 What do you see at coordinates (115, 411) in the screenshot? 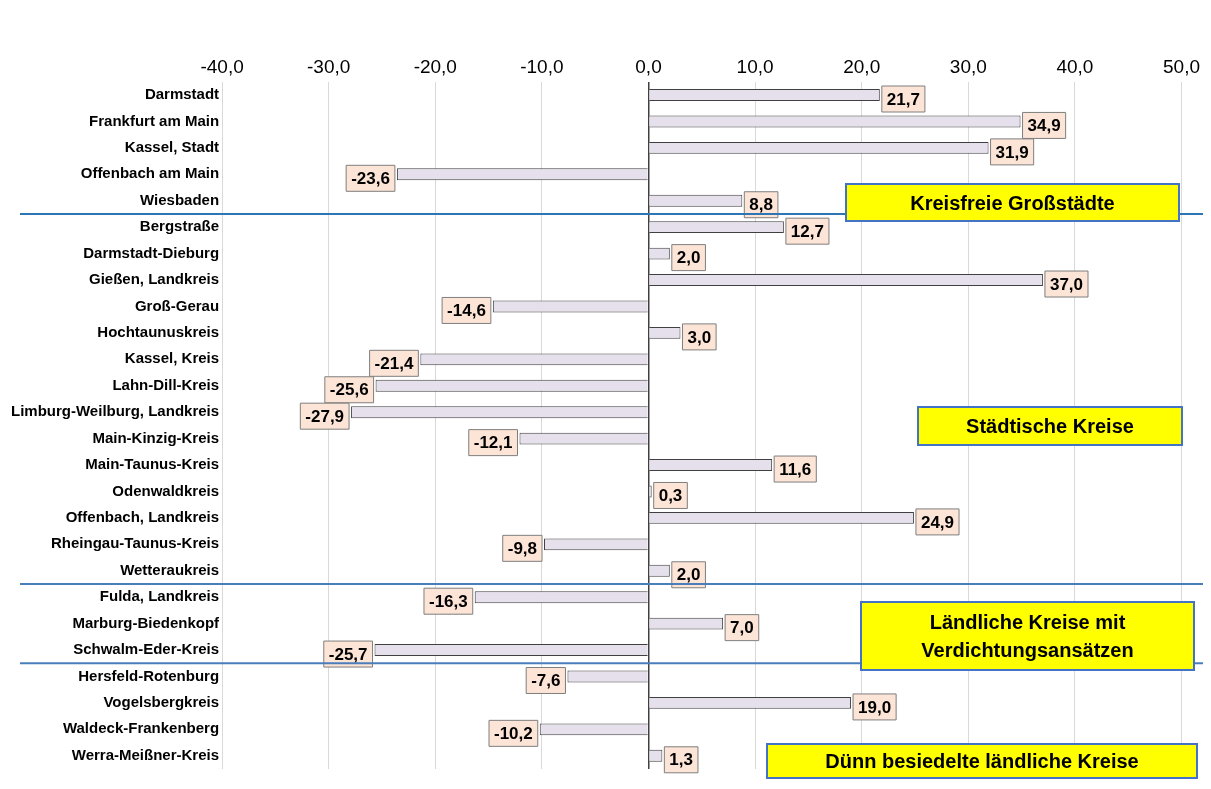
I see `y-tick-label: Limburg-Weilburg, Landkreis` at bounding box center [115, 411].